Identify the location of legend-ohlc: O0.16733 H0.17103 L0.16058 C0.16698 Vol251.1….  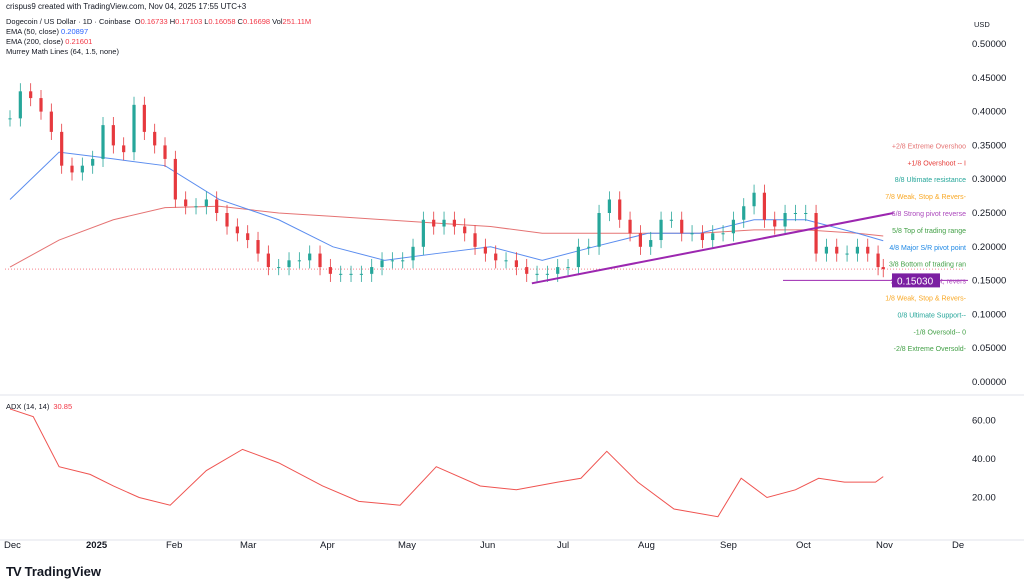
(222, 21).